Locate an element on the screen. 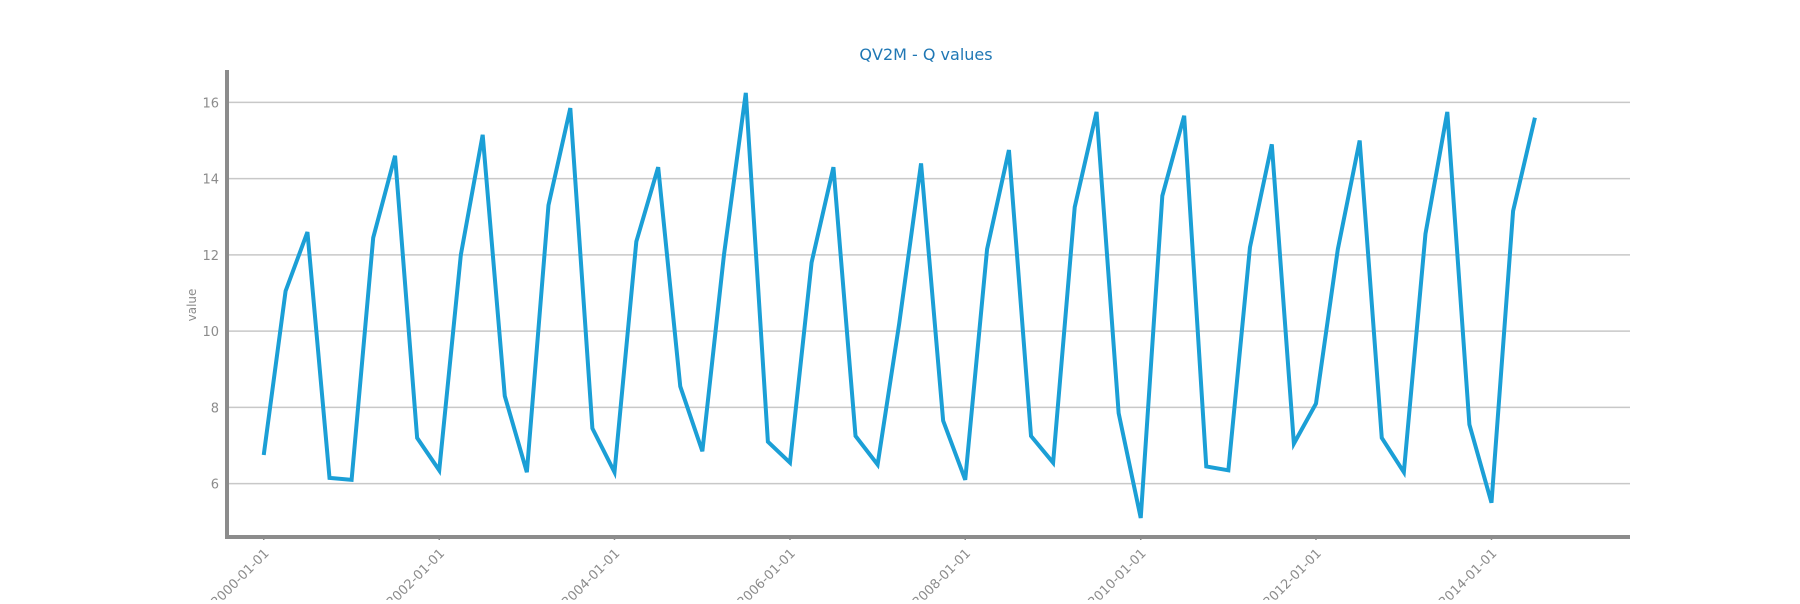 The width and height of the screenshot is (1800, 604). y-tick-label: 8 is located at coordinates (215, 408).